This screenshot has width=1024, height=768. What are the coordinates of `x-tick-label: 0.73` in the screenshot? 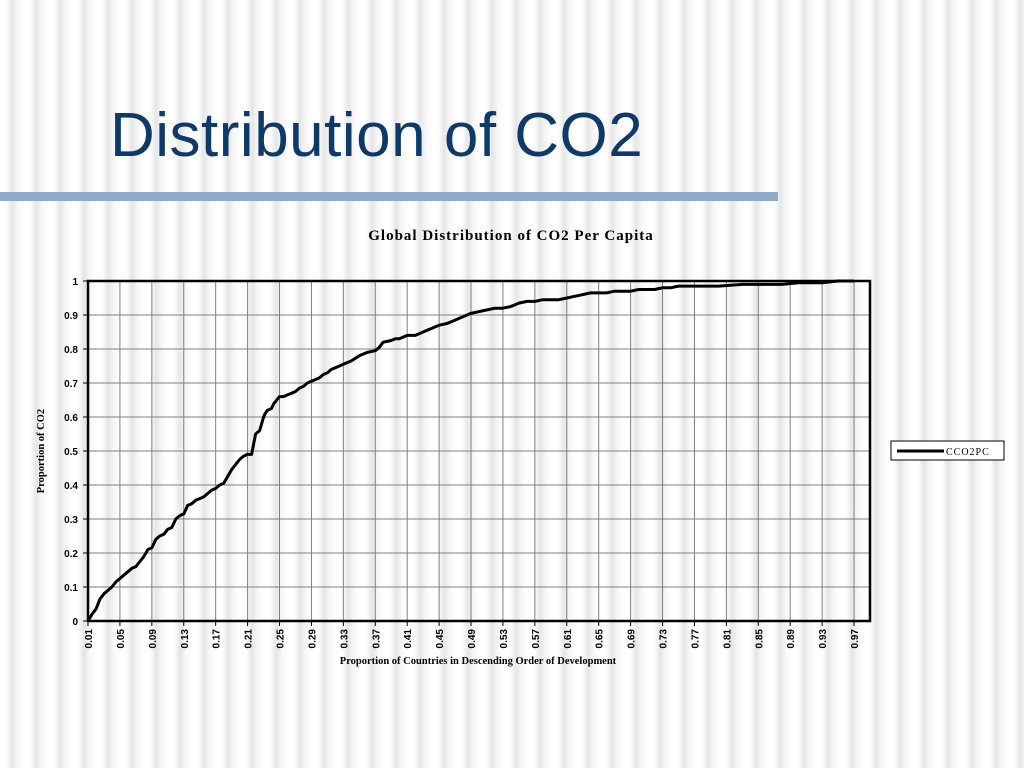 It's located at (664, 639).